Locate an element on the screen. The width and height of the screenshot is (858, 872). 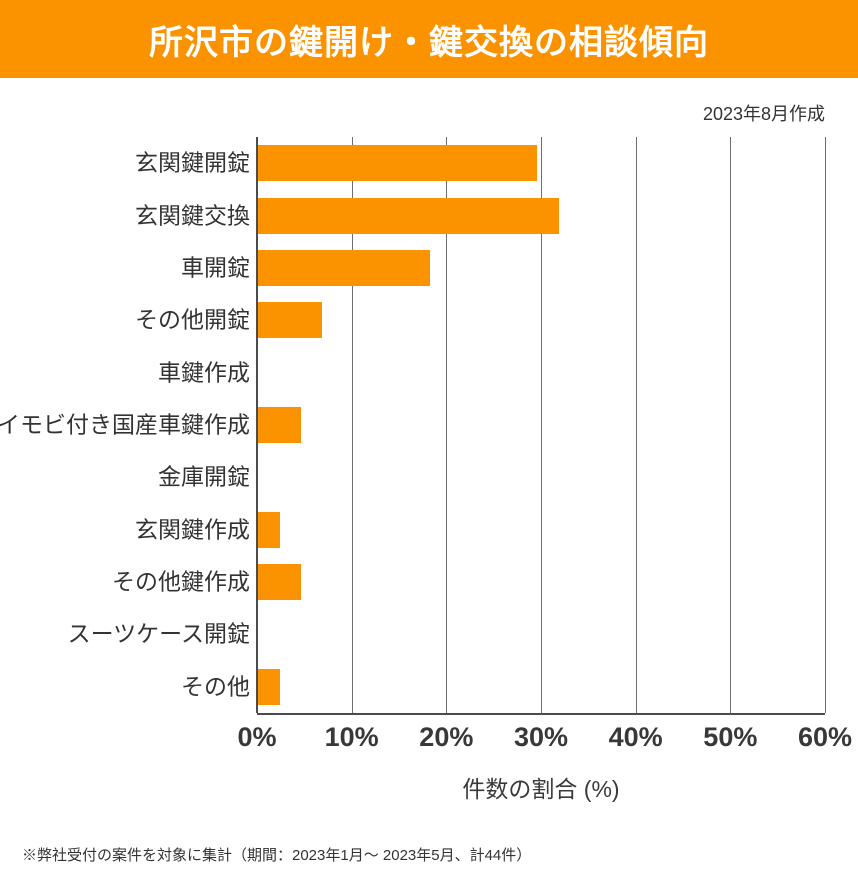
x-tick-label: 30% is located at coordinates (541, 737).